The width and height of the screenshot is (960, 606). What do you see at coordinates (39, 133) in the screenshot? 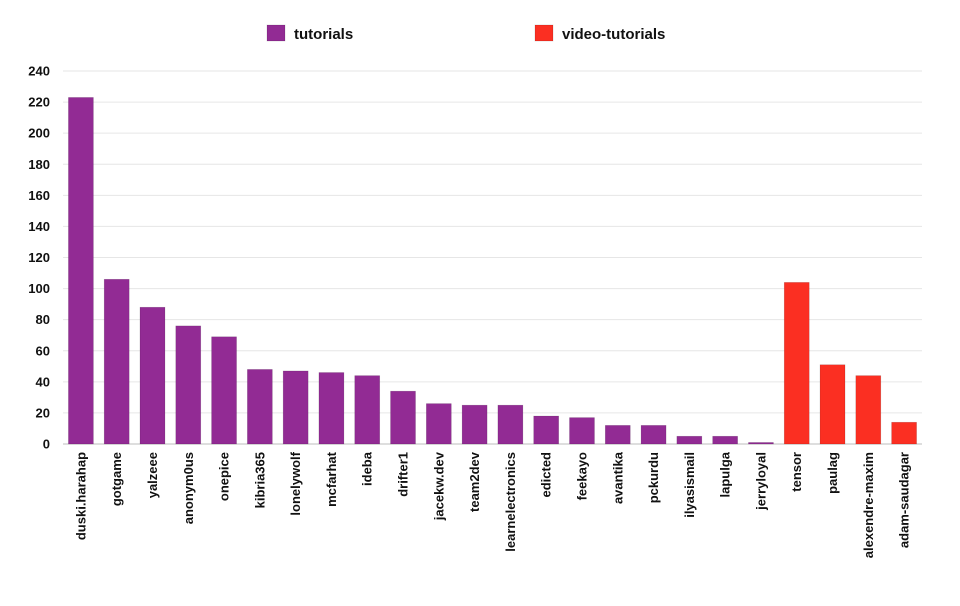
I see `y-tick-label: 200` at bounding box center [39, 133].